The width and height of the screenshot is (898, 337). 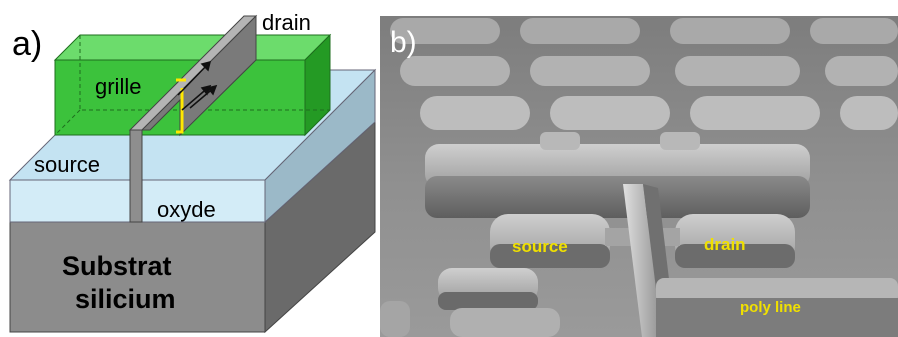 I want to click on oxyde-label: oxyde, so click(x=186, y=209).